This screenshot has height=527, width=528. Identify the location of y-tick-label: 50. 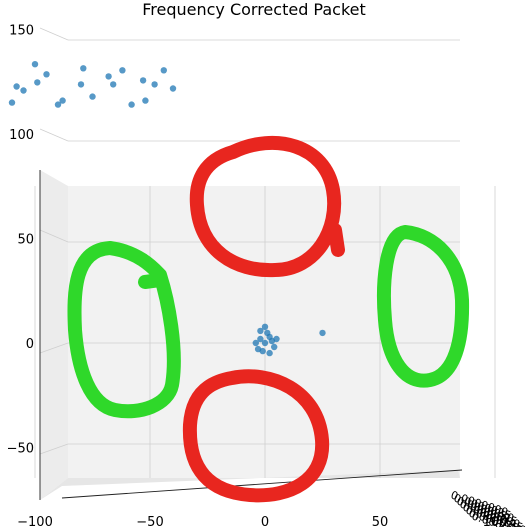
(25, 240).